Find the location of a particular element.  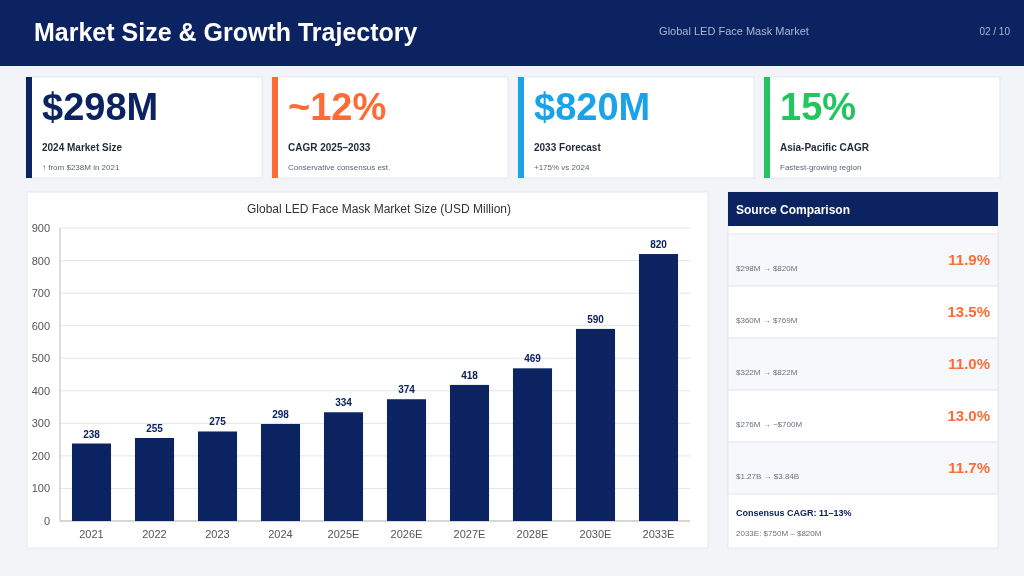

text: Source Comparison is located at coordinates (793, 210).